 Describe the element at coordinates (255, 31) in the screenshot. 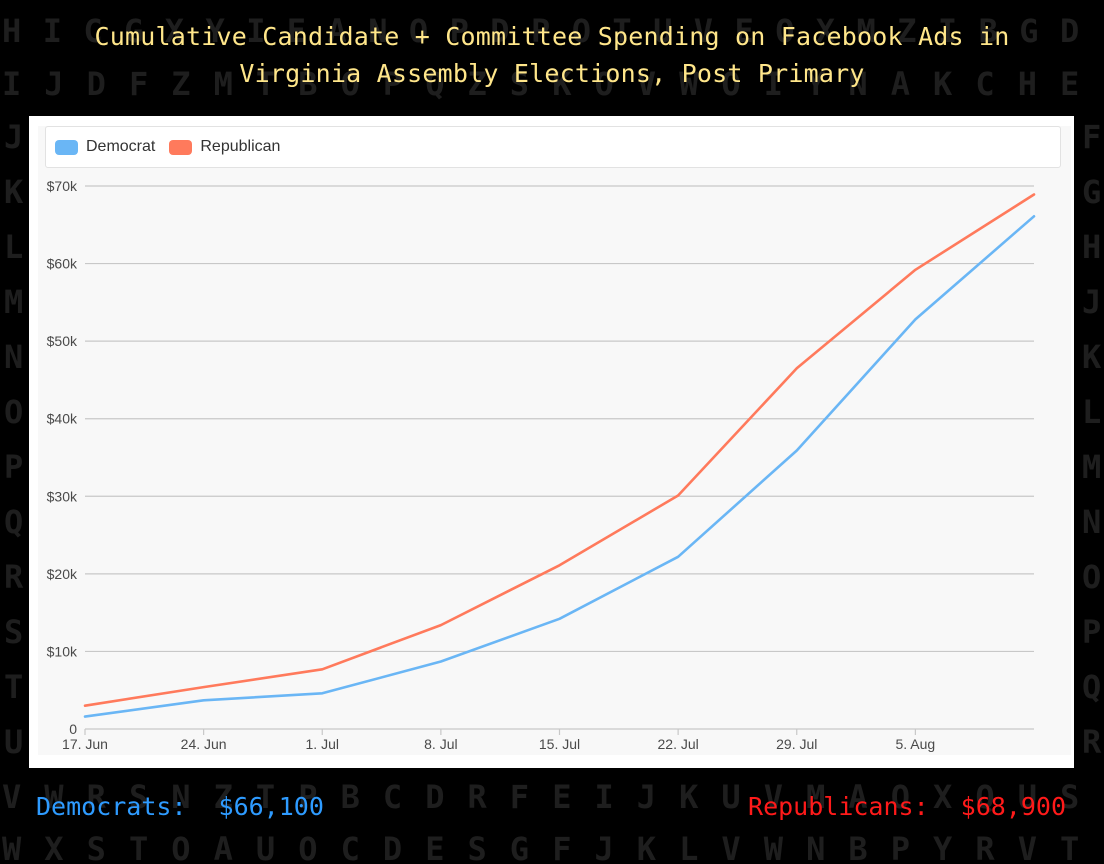

I see `background-letter: I` at that location.